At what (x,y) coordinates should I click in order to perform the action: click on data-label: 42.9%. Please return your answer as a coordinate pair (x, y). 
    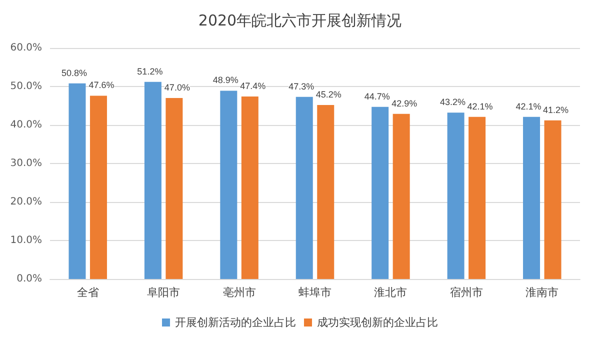
    Looking at the image, I should click on (405, 103).